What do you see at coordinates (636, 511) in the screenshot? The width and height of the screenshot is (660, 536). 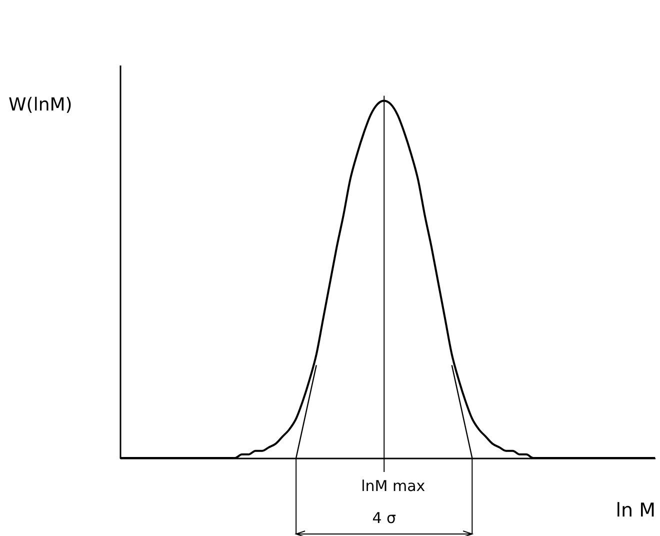 I see `x-axis-title: ln M` at bounding box center [636, 511].